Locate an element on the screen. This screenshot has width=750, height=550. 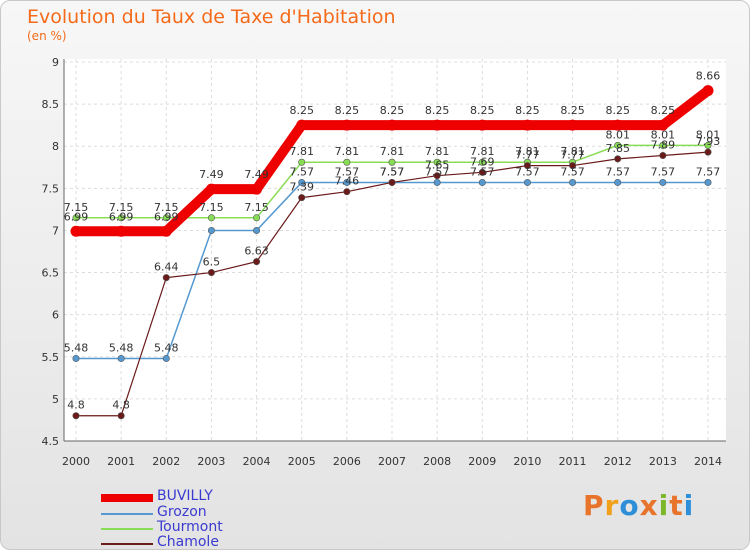
x-tick-label: 2000 is located at coordinates (76, 461).